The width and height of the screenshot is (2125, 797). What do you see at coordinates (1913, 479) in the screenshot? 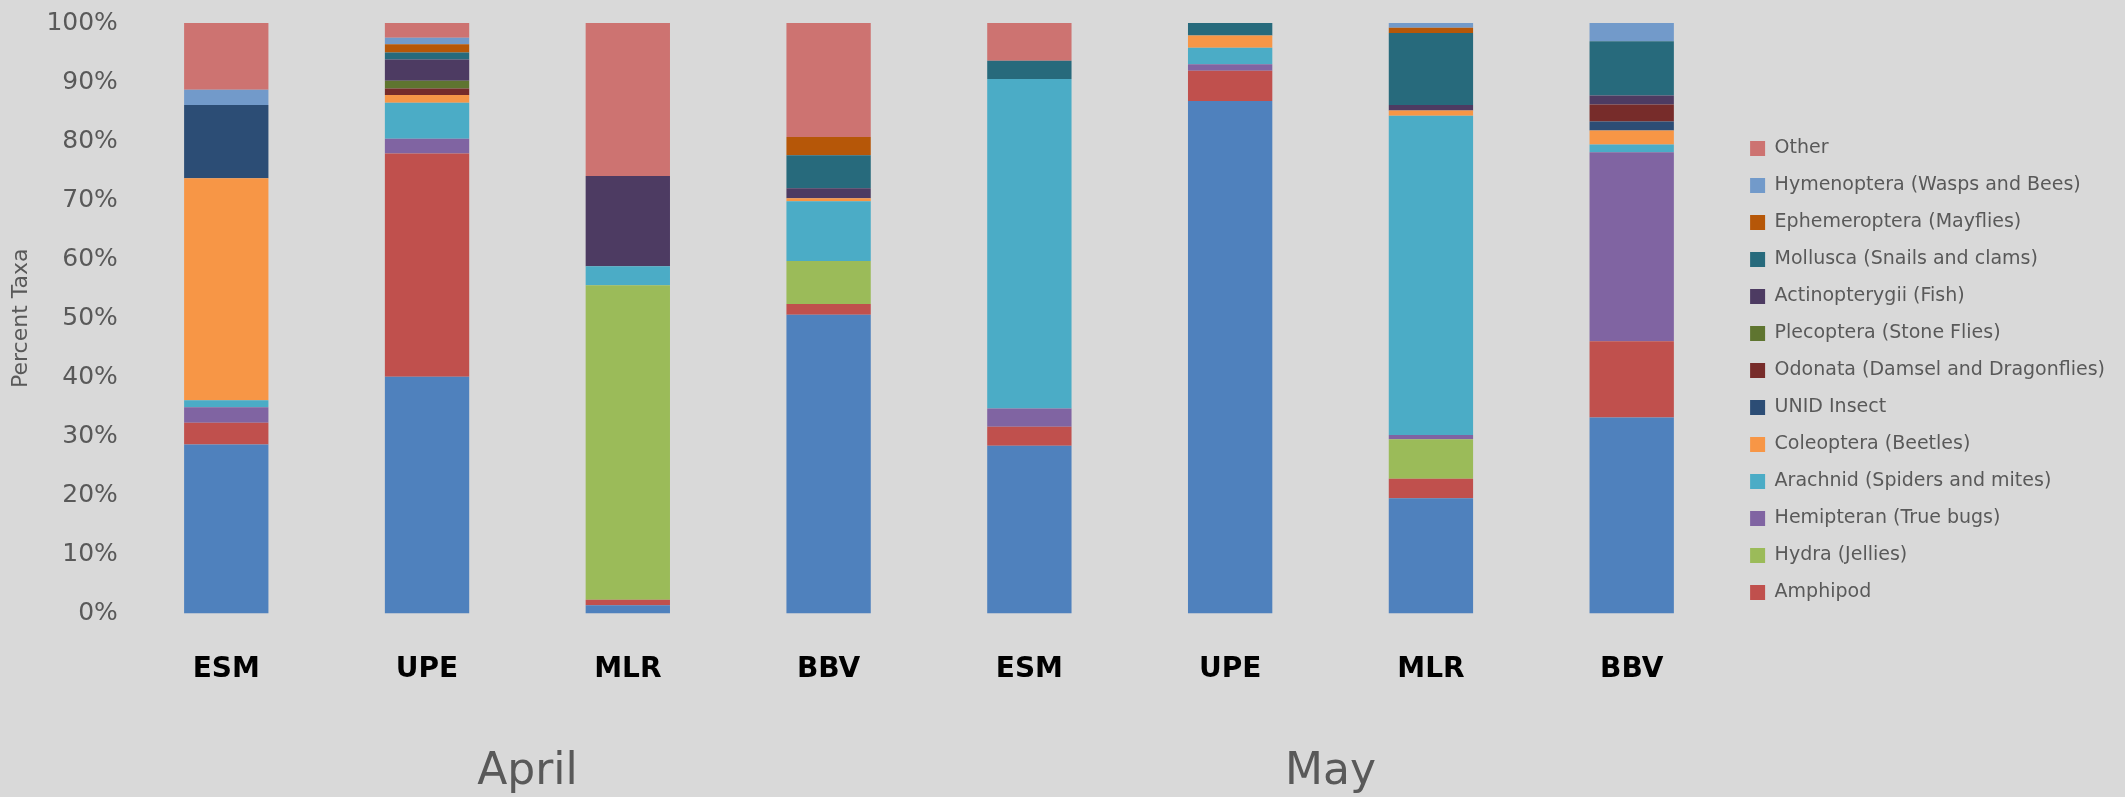
I see `legend-label: Arachnid (Spiders and mites)` at bounding box center [1913, 479].